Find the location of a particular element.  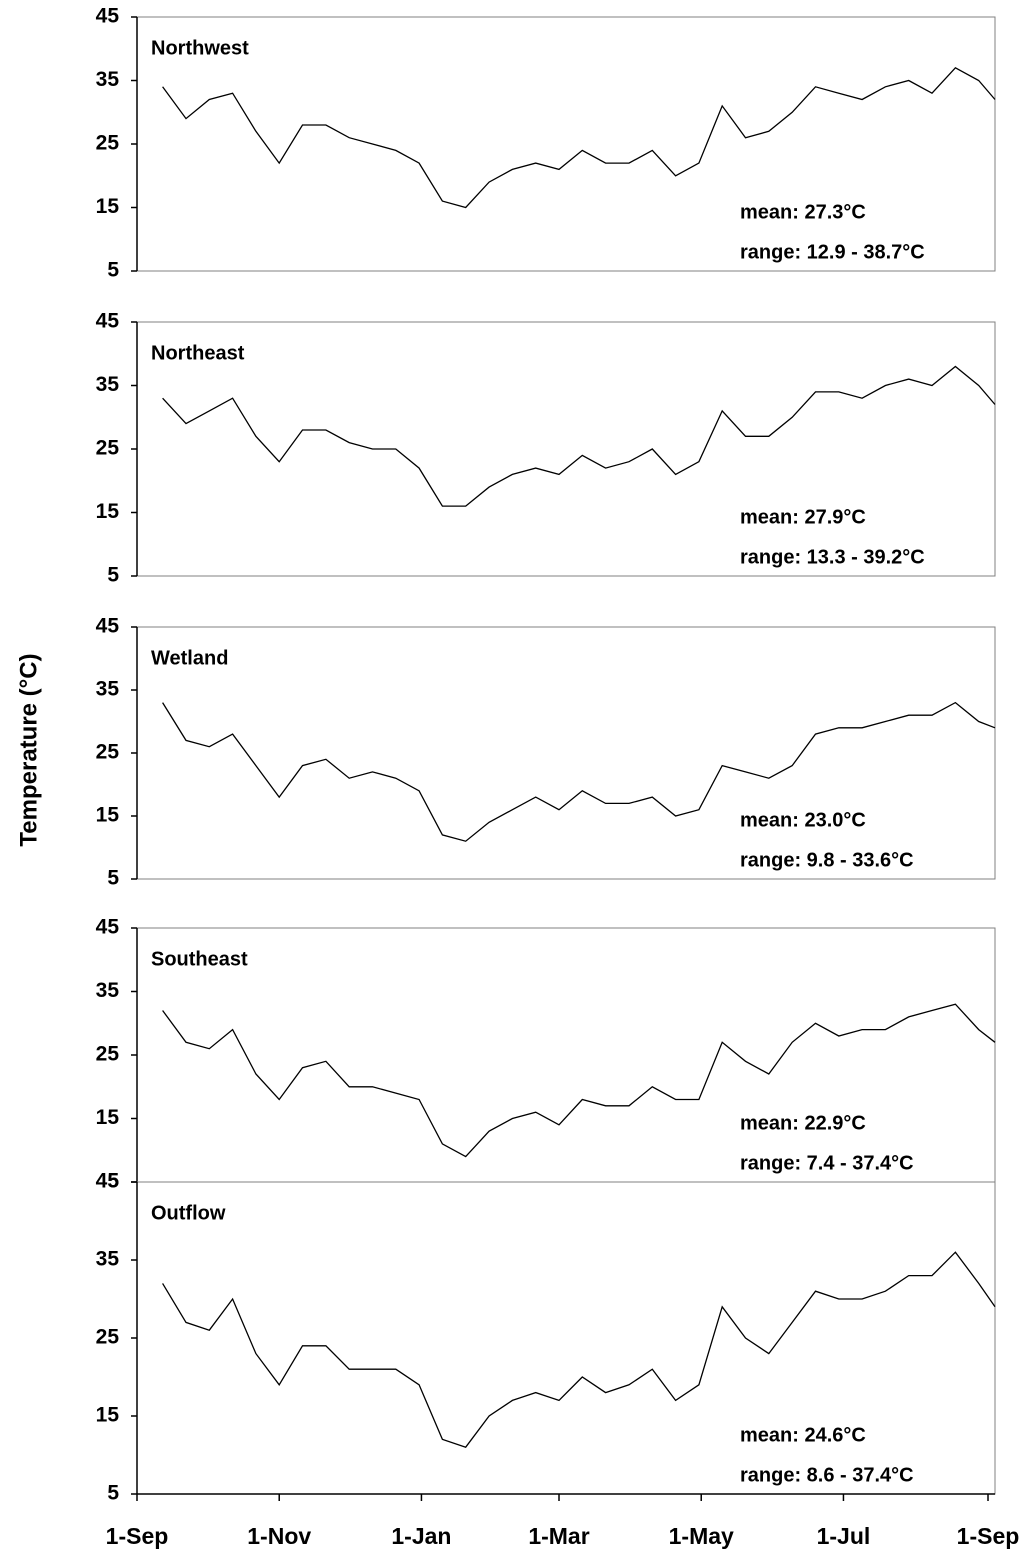

panel-title: Southeast is located at coordinates (199, 959).